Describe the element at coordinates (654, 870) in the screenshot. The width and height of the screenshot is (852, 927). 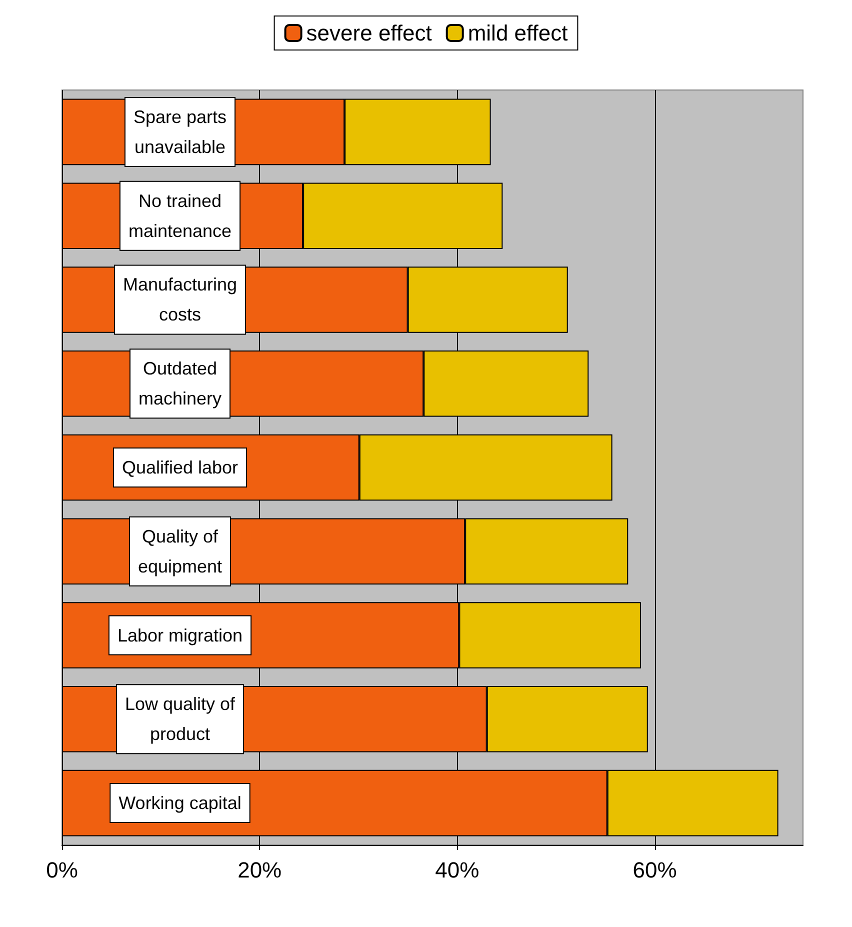
I see `x-tick-label: 60%` at that location.